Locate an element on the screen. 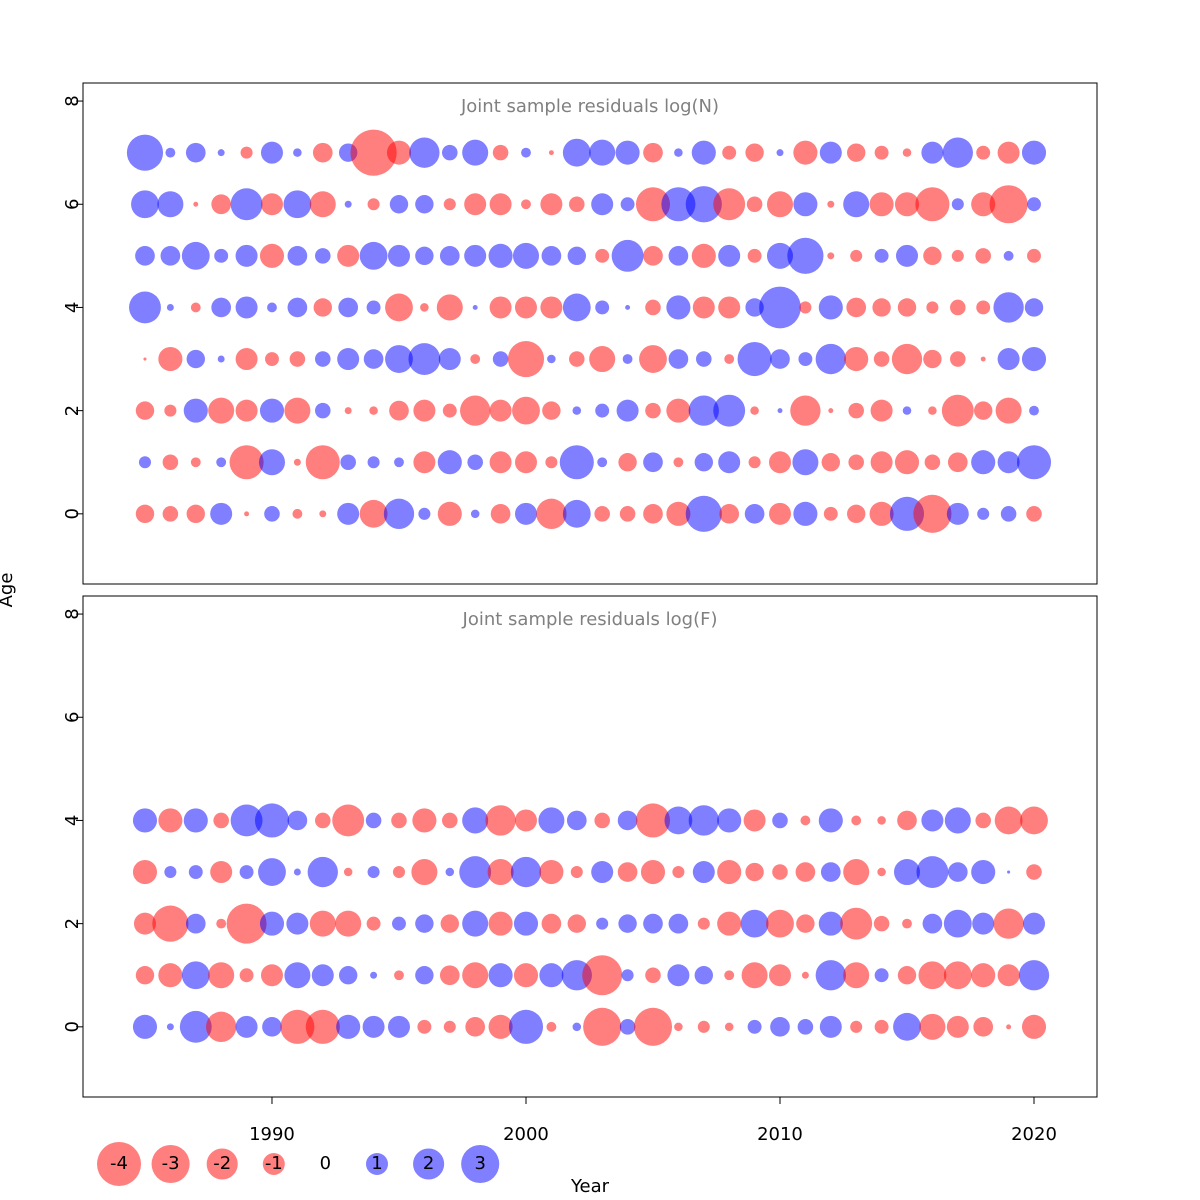 The width and height of the screenshot is (1200, 1200). y-tick-label: 6 is located at coordinates (72, 204).